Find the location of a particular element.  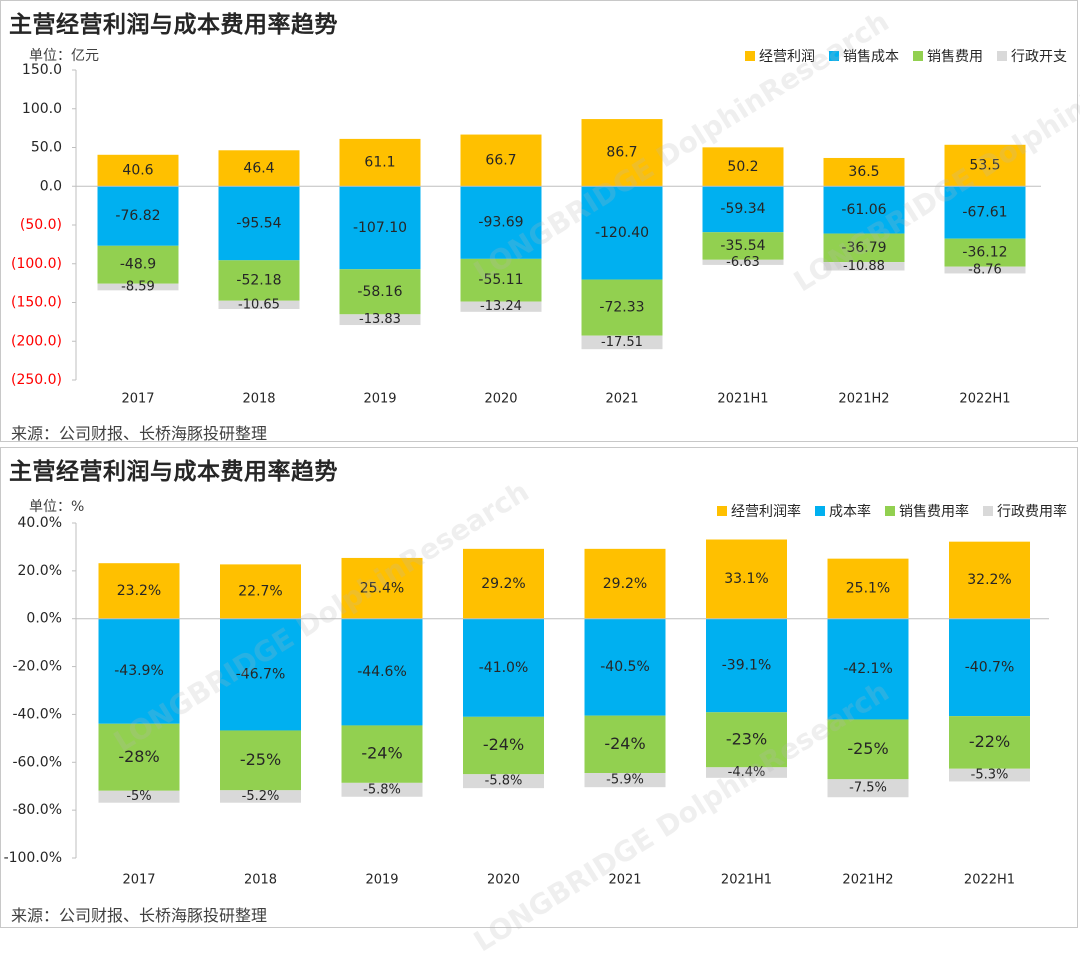

y-tick-label: -80.0% is located at coordinates (37, 810).